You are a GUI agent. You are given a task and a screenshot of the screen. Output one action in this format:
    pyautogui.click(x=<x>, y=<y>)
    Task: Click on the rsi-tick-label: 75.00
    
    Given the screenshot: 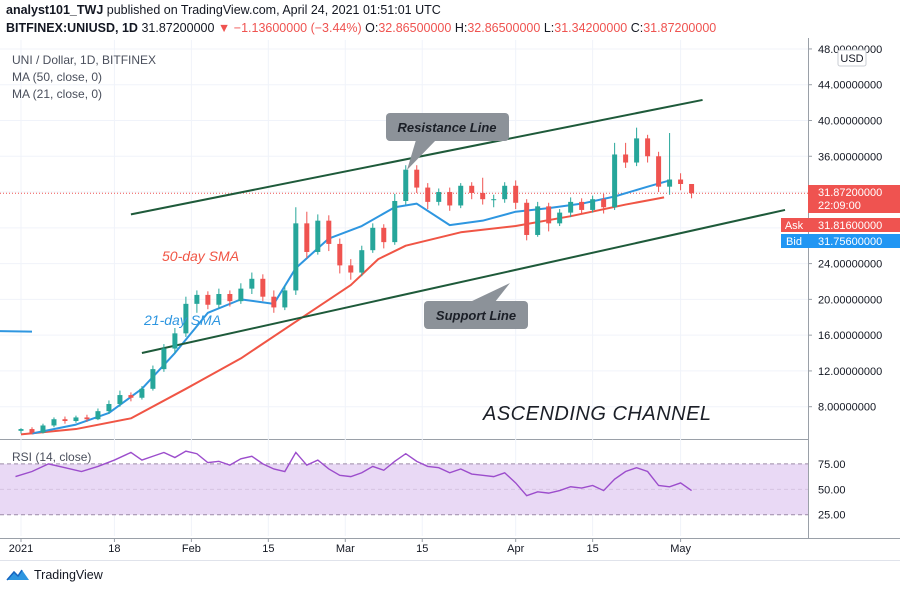 What is the action you would take?
    pyautogui.click(x=832, y=465)
    